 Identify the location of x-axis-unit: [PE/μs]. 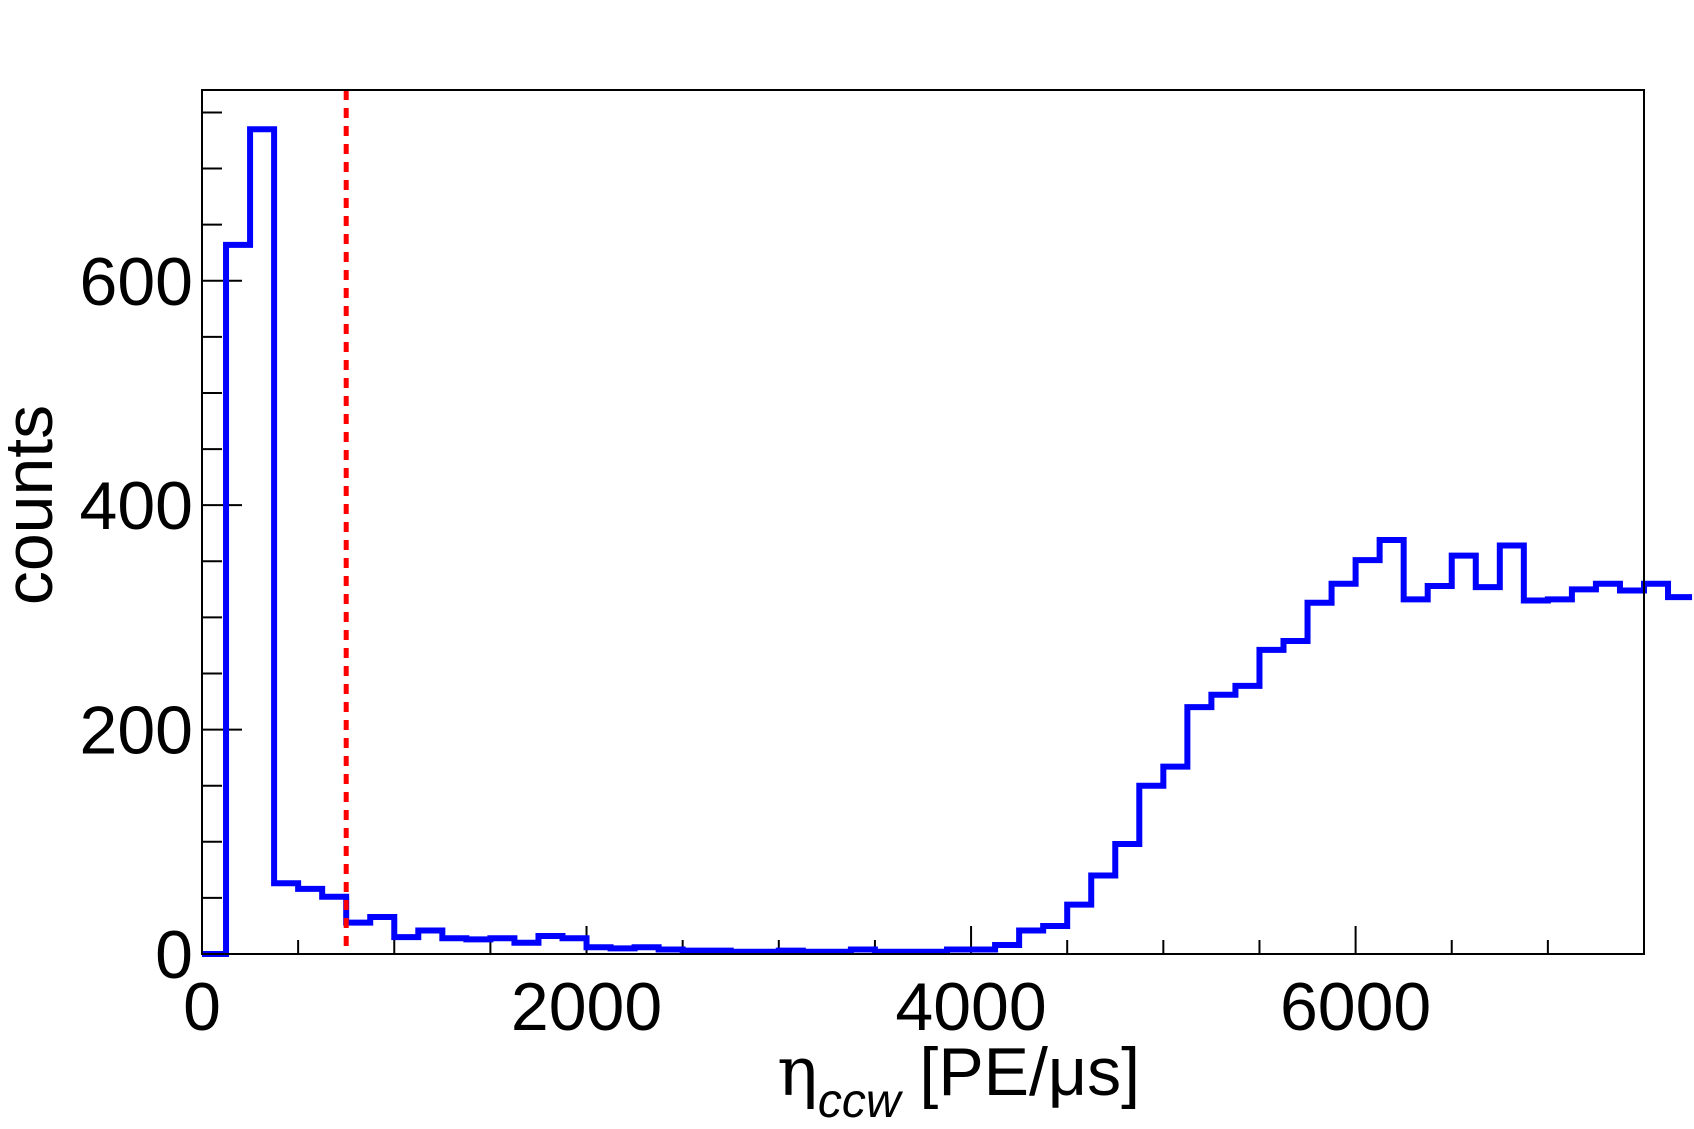
(1020, 1072).